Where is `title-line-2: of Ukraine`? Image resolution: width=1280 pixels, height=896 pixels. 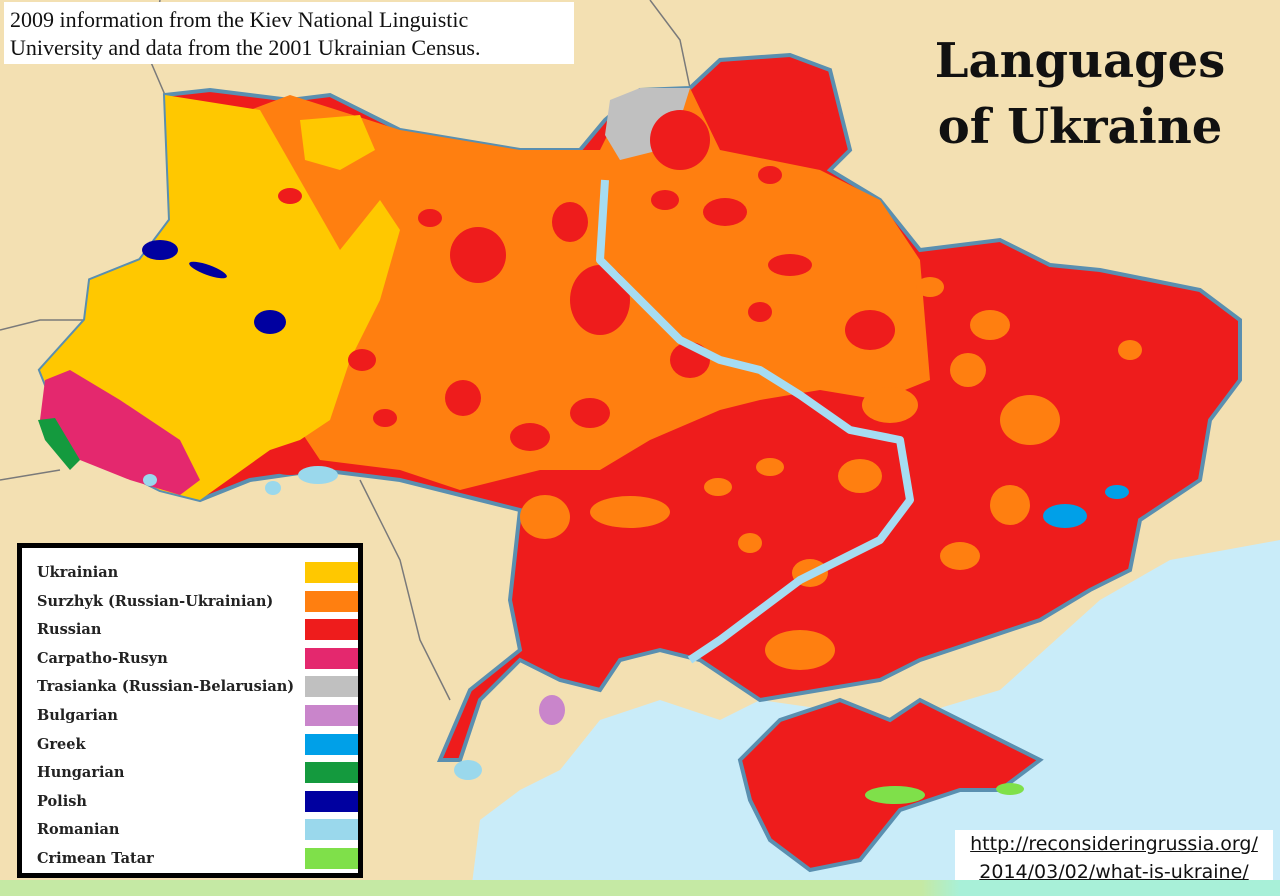 title-line-2: of Ukraine is located at coordinates (1080, 127).